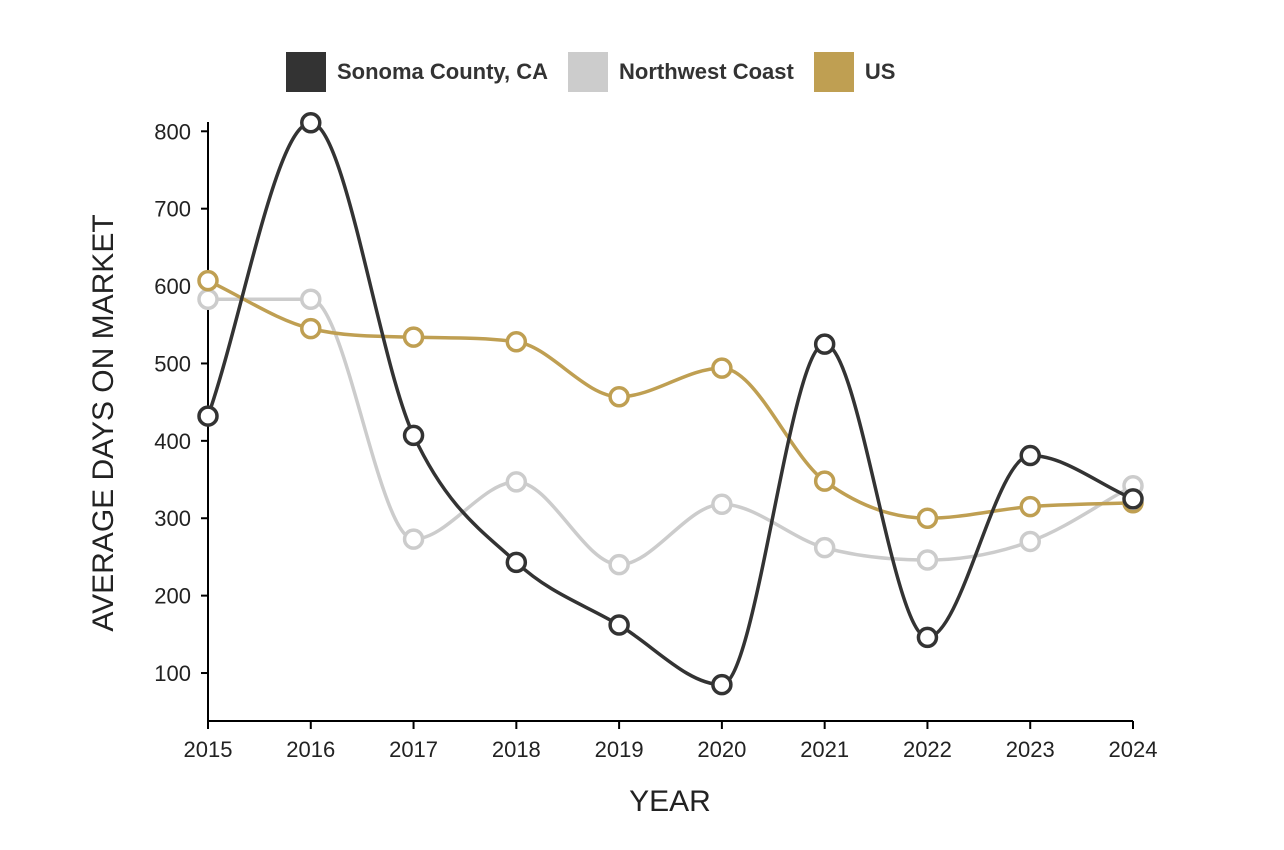 This screenshot has width=1284, height=850. Describe the element at coordinates (310, 749) in the screenshot. I see `x-tick-label: 2016` at that location.